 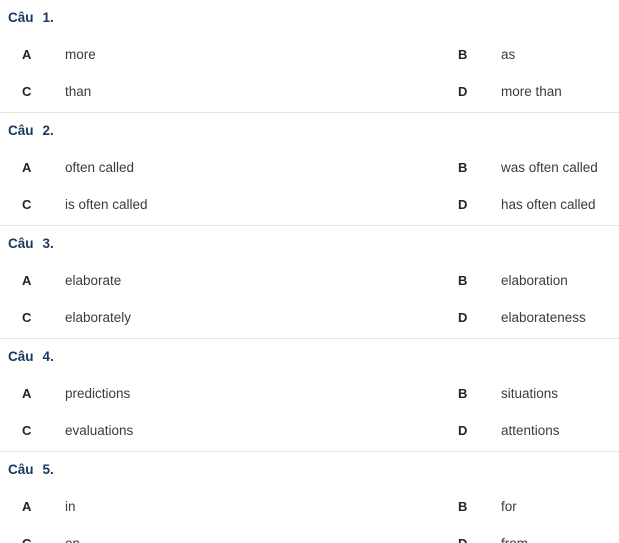 I want to click on option-row-a: A in, so click(x=225, y=506).